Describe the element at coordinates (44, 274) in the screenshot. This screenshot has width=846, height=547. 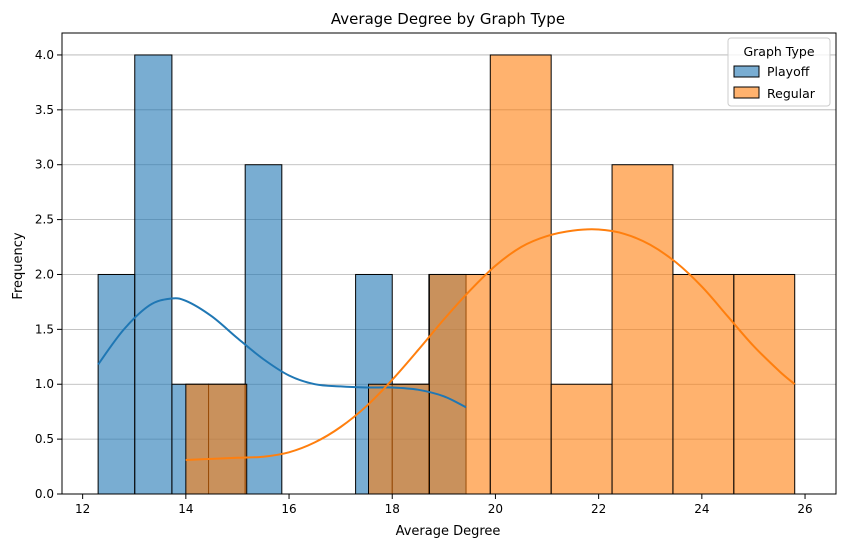
I see `y-tick-label-4: 2.0` at that location.